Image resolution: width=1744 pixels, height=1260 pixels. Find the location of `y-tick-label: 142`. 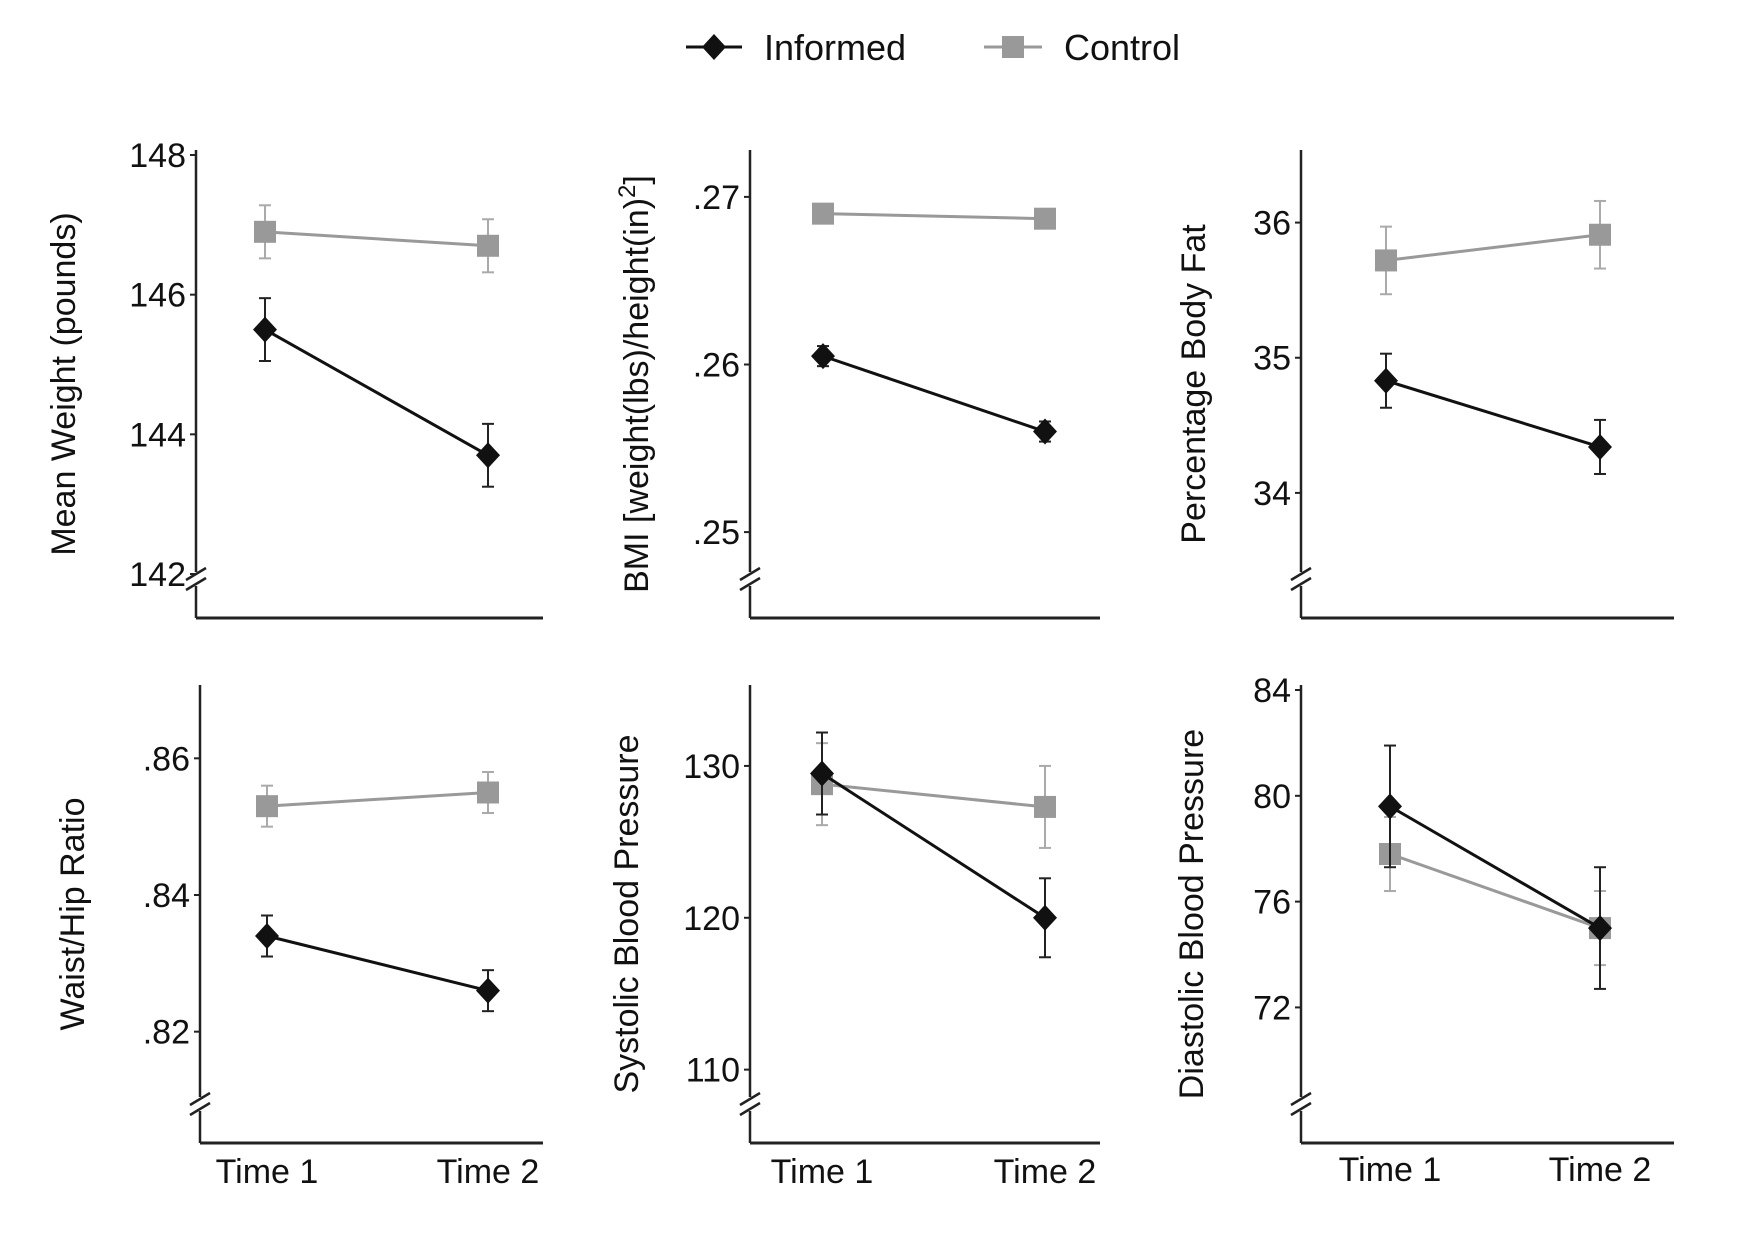

y-tick-label: 142 is located at coordinates (157, 575).